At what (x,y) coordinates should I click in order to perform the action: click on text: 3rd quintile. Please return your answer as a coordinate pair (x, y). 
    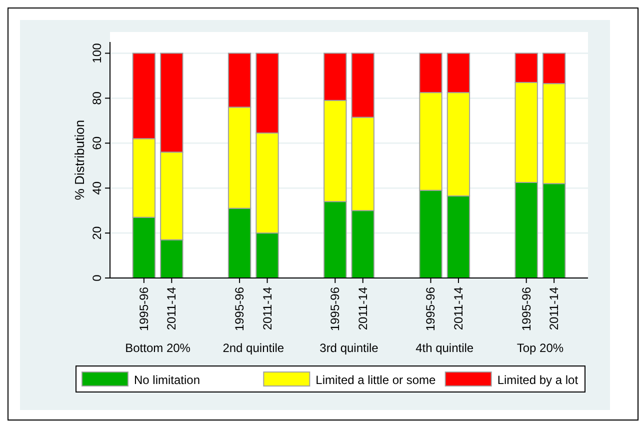
    Looking at the image, I should click on (349, 348).